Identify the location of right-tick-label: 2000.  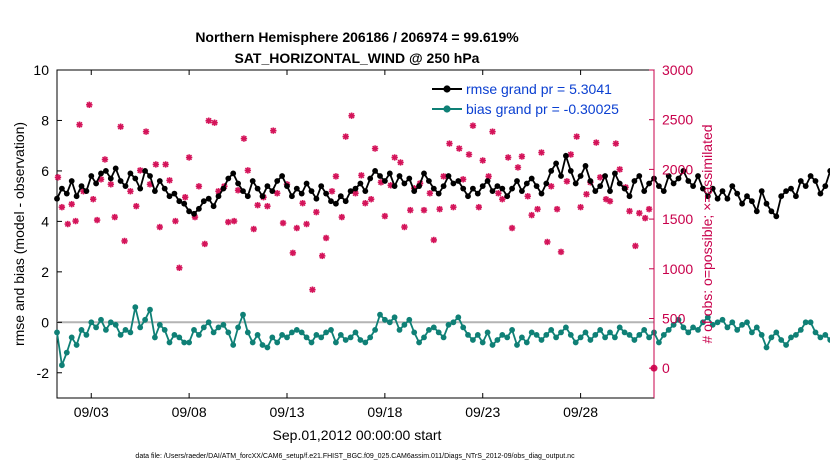
(677, 169).